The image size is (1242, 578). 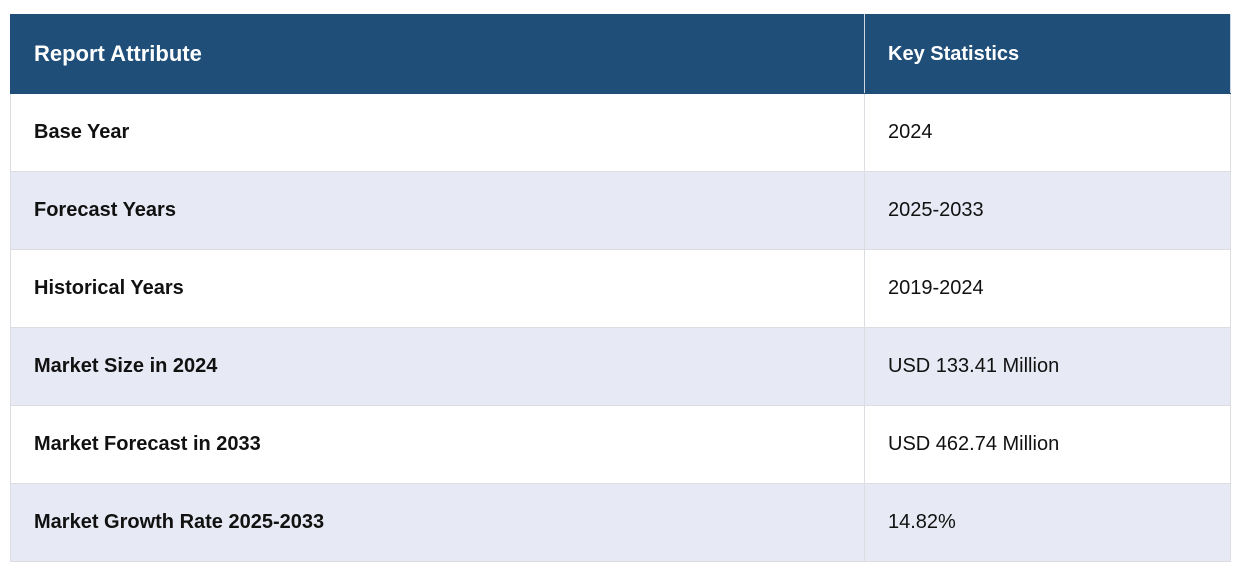 I want to click on attribute-cell: Base Year, so click(x=437, y=132).